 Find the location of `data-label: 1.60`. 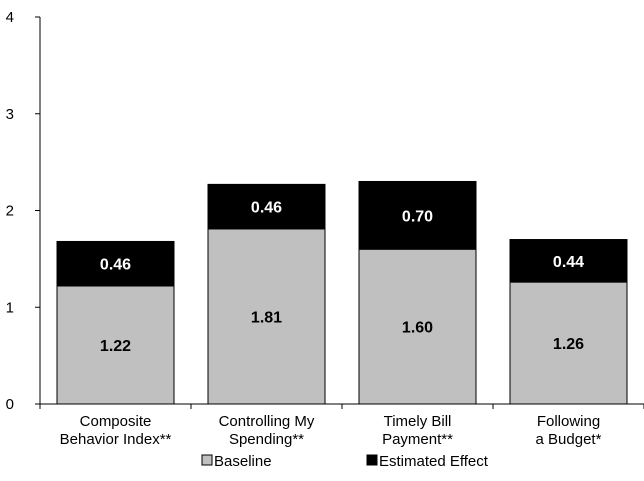

data-label: 1.60 is located at coordinates (417, 328).